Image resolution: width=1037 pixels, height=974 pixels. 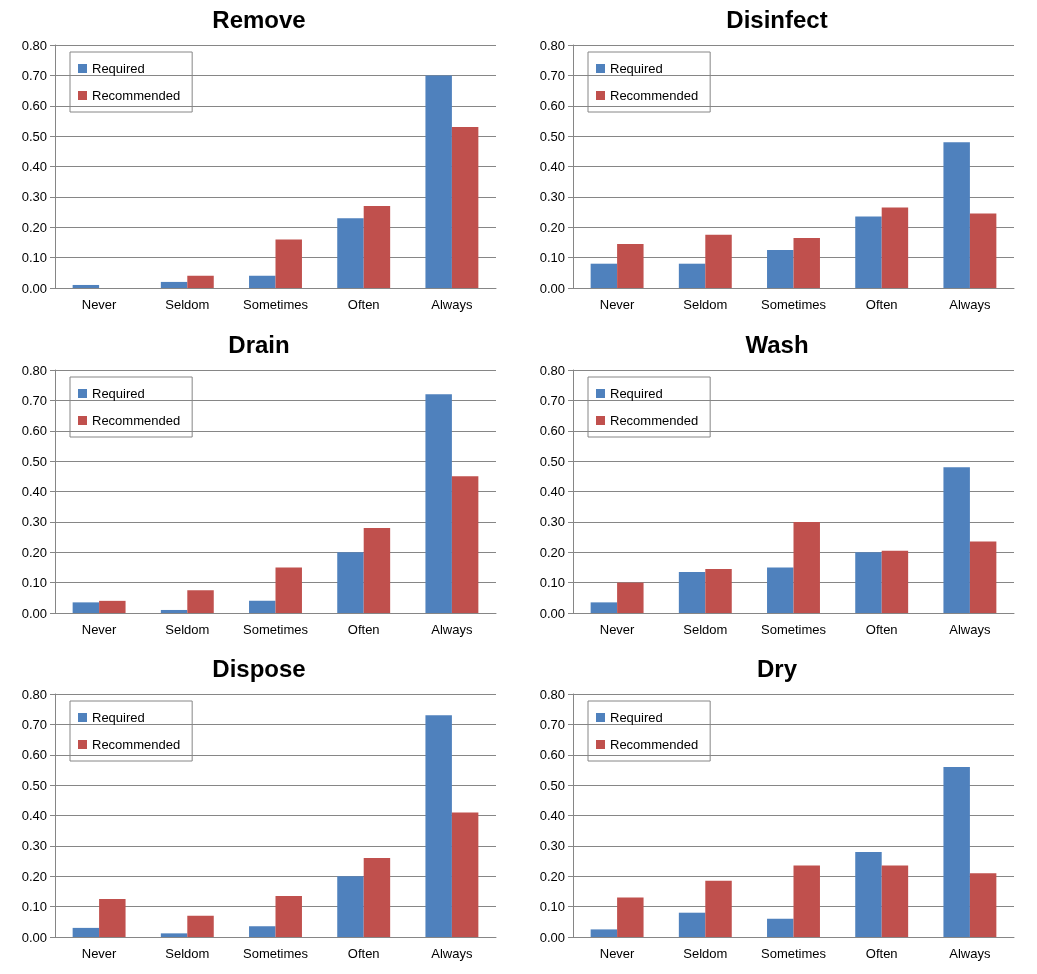 I want to click on chart-title: Drain, so click(x=259, y=344).